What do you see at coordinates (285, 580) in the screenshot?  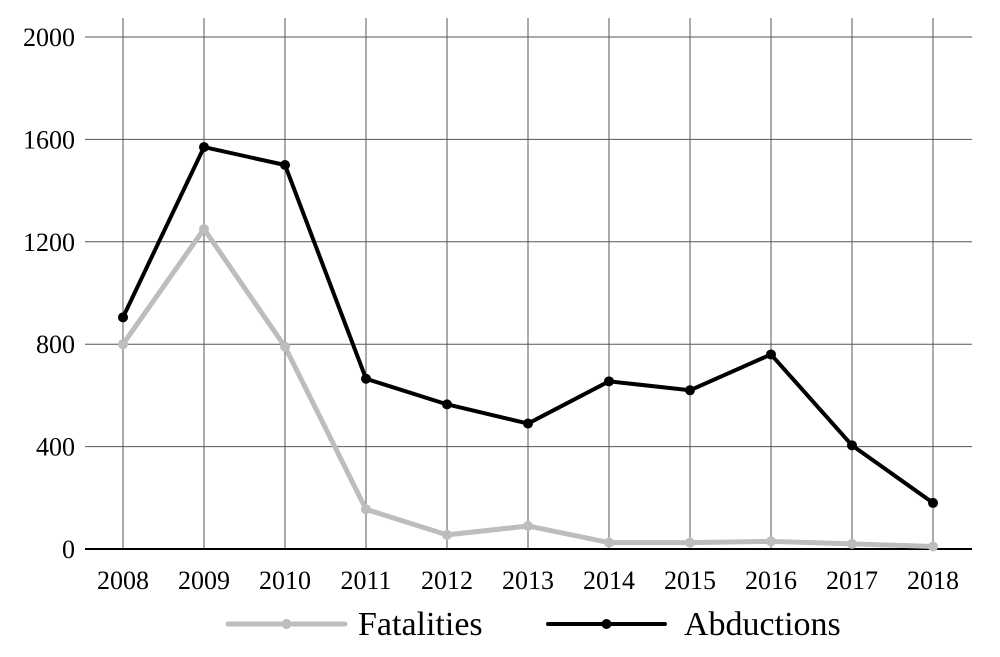 I see `x-tick-label-2010: 2010` at bounding box center [285, 580].